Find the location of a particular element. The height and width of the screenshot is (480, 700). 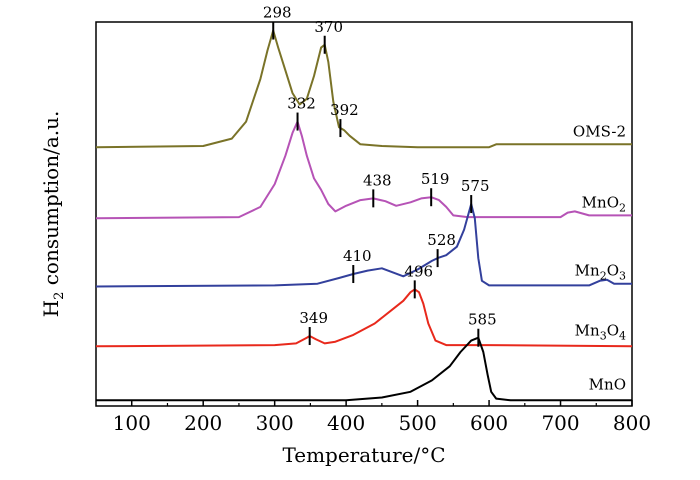

peak-label: 332 is located at coordinates (301, 104).